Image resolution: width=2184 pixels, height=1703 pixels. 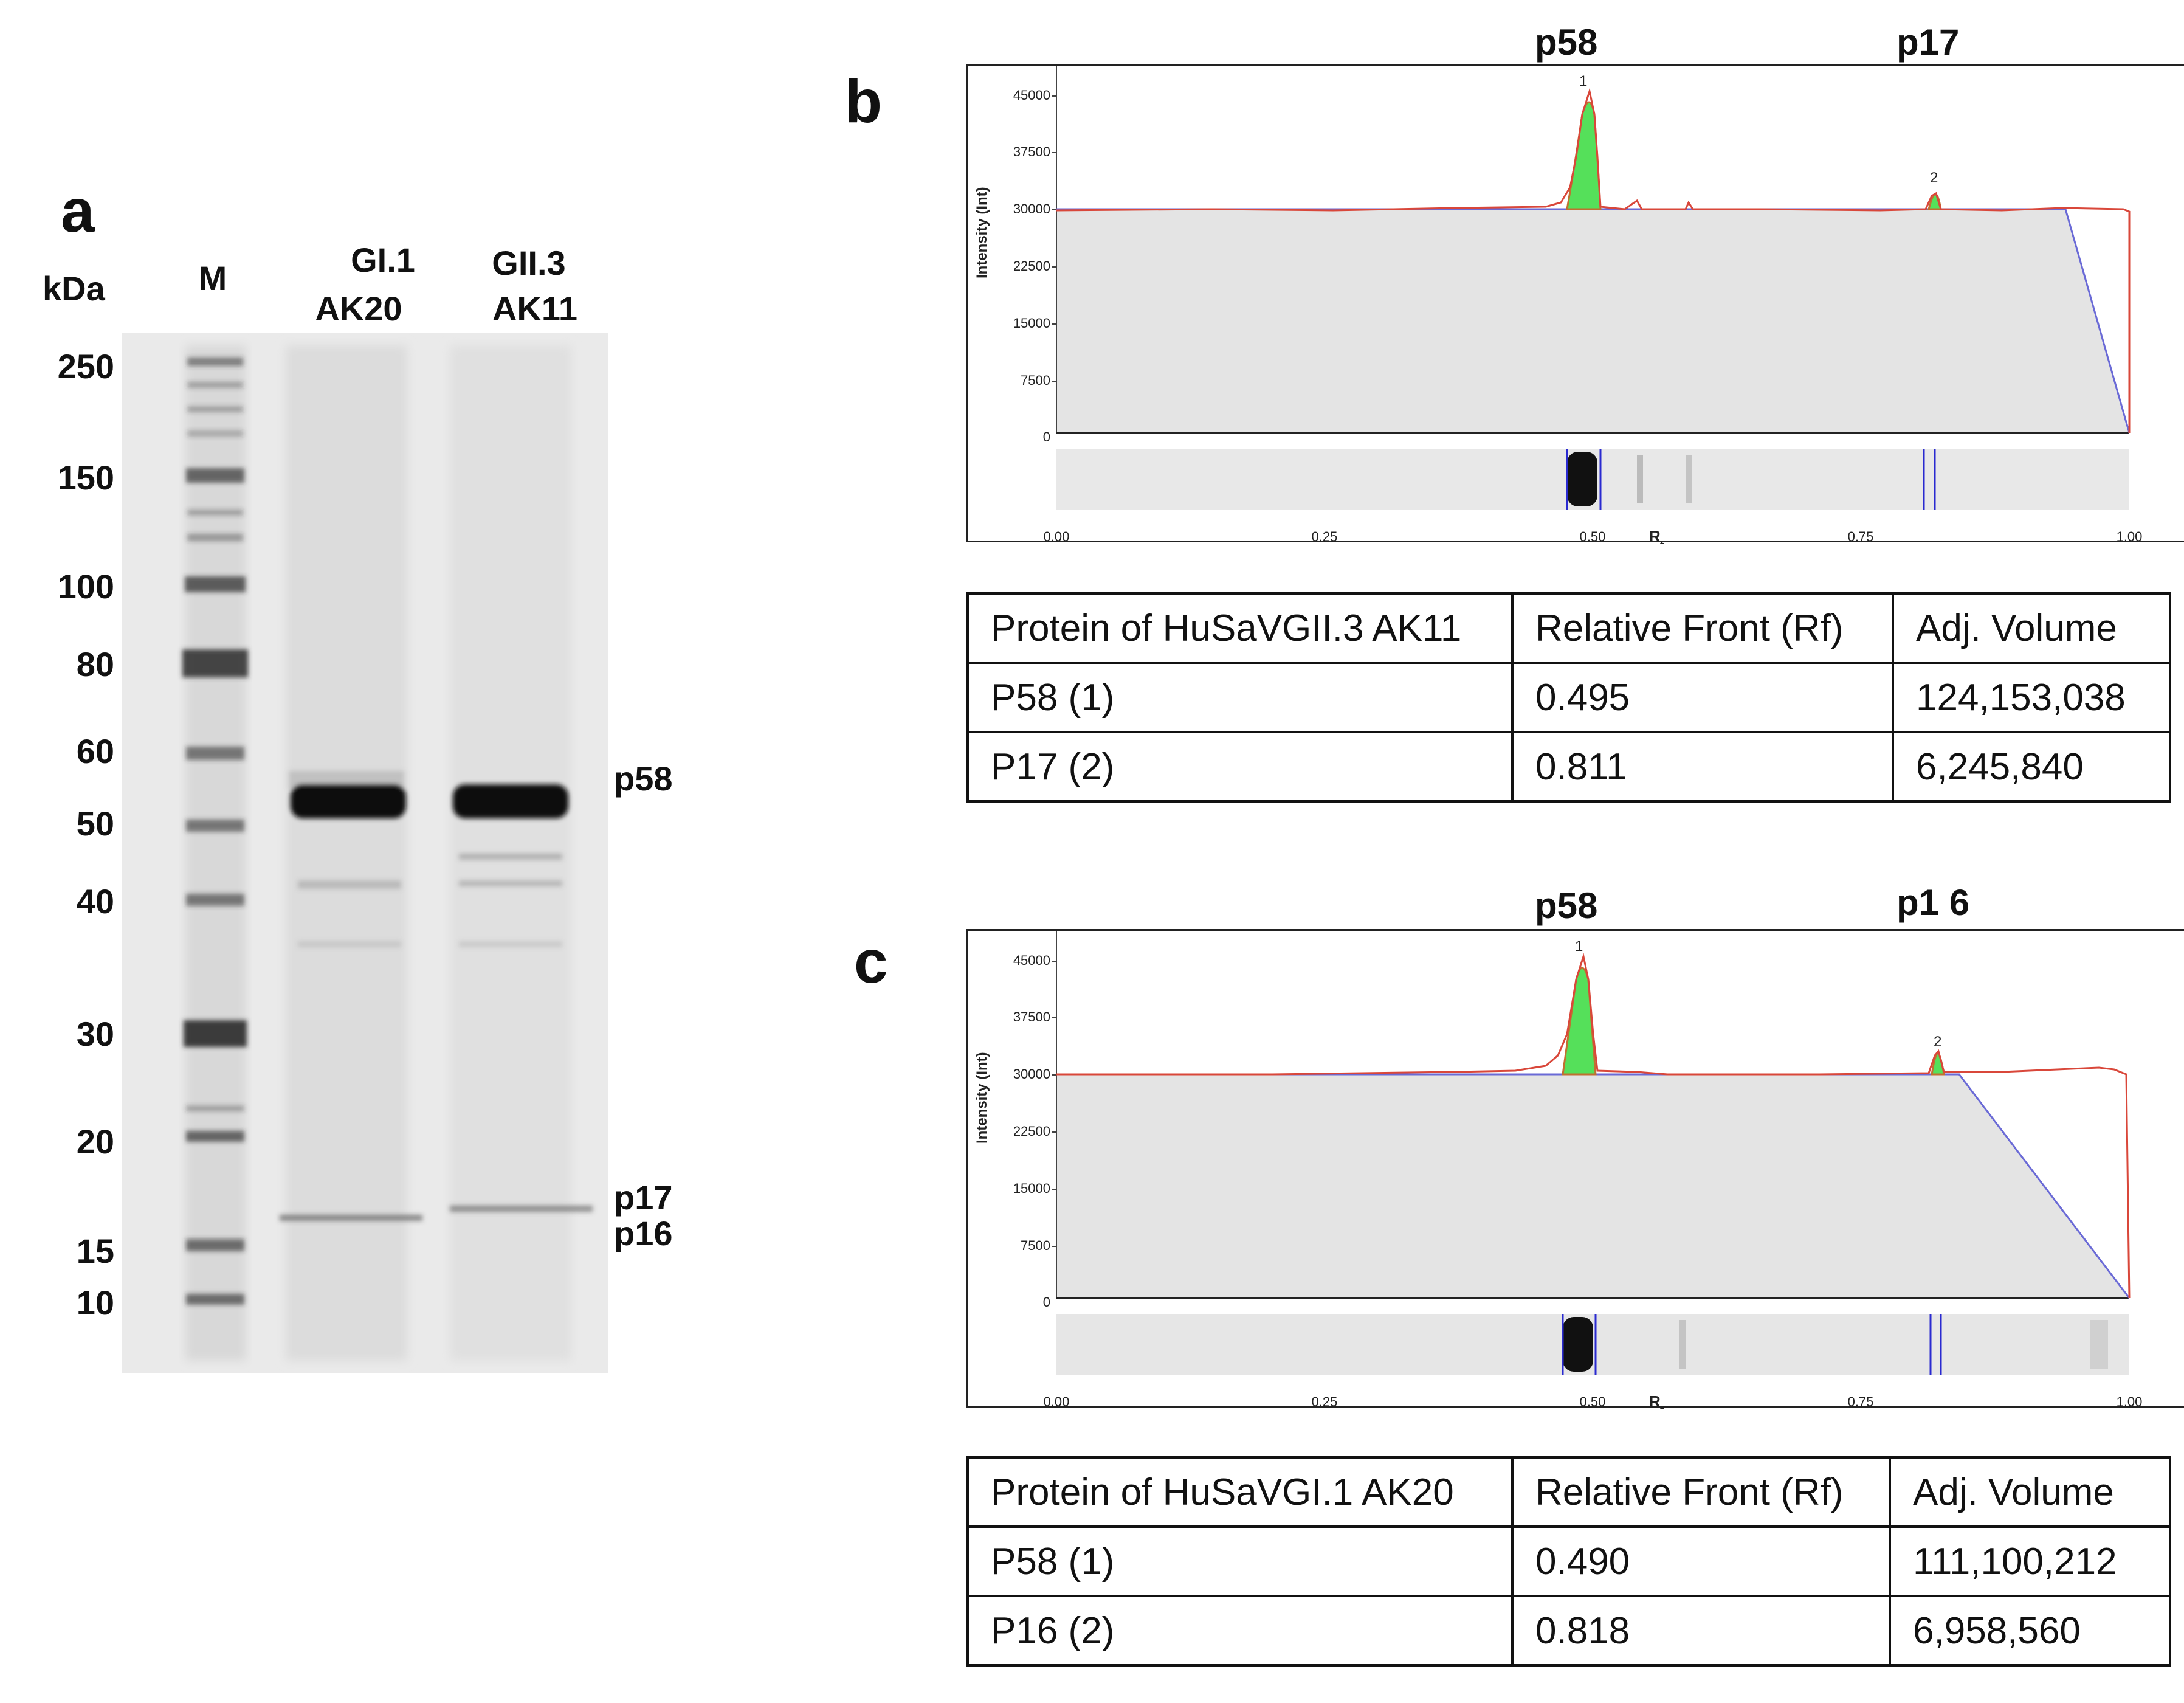 What do you see at coordinates (2030, 1631) in the screenshot?
I see `table-cell: 6,958,560` at bounding box center [2030, 1631].